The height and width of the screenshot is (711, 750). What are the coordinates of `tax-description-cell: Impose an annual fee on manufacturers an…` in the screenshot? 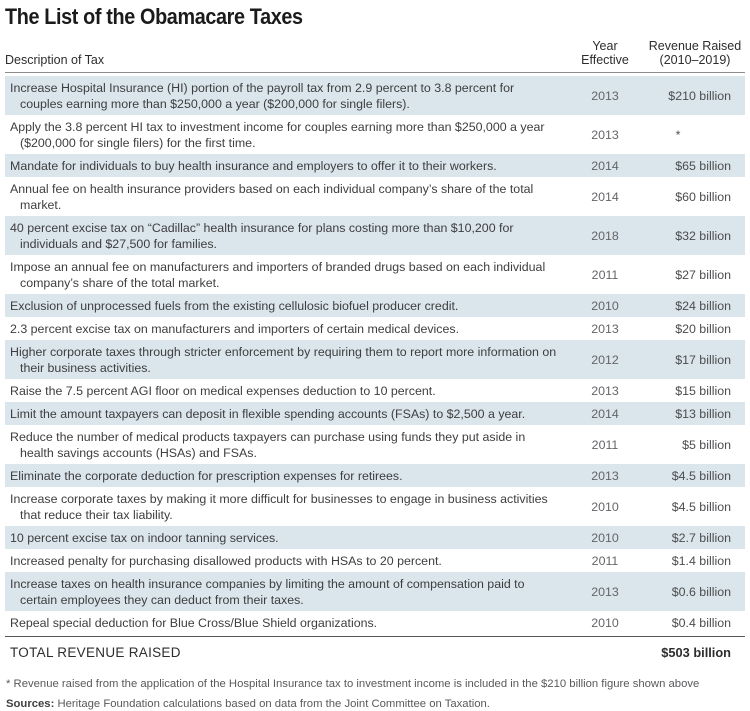 It's located at (278, 274).